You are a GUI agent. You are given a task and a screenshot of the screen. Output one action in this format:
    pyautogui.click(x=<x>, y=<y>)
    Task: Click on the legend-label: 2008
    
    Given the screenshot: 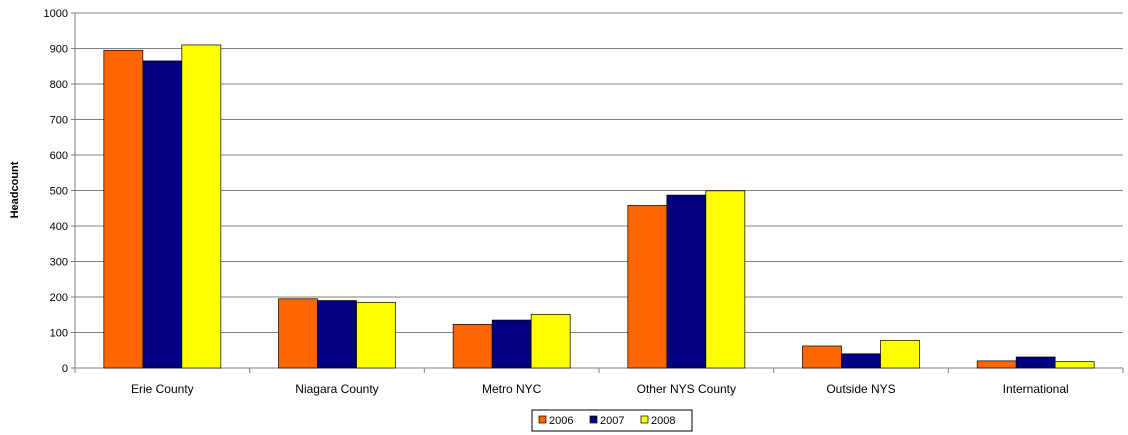 What is the action you would take?
    pyautogui.click(x=663, y=421)
    